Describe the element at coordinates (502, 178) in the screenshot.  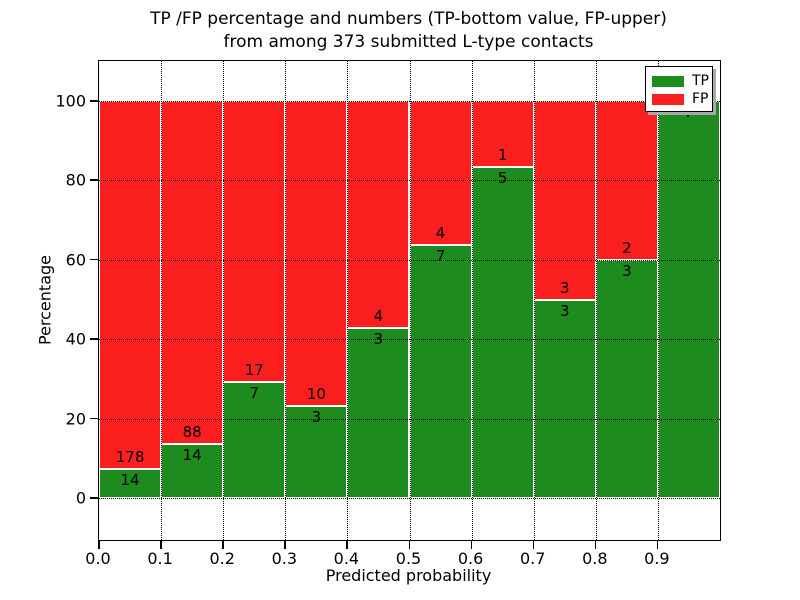
I see `tp-count-label: 5` at that location.